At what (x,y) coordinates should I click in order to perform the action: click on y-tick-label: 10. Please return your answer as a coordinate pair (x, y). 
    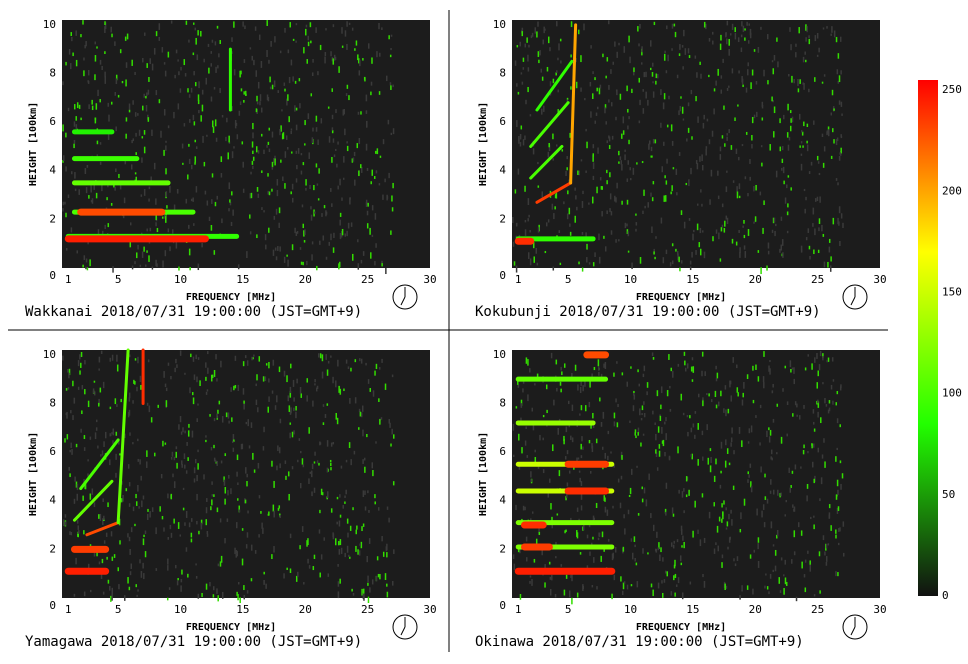
    Looking at the image, I should click on (49, 354).